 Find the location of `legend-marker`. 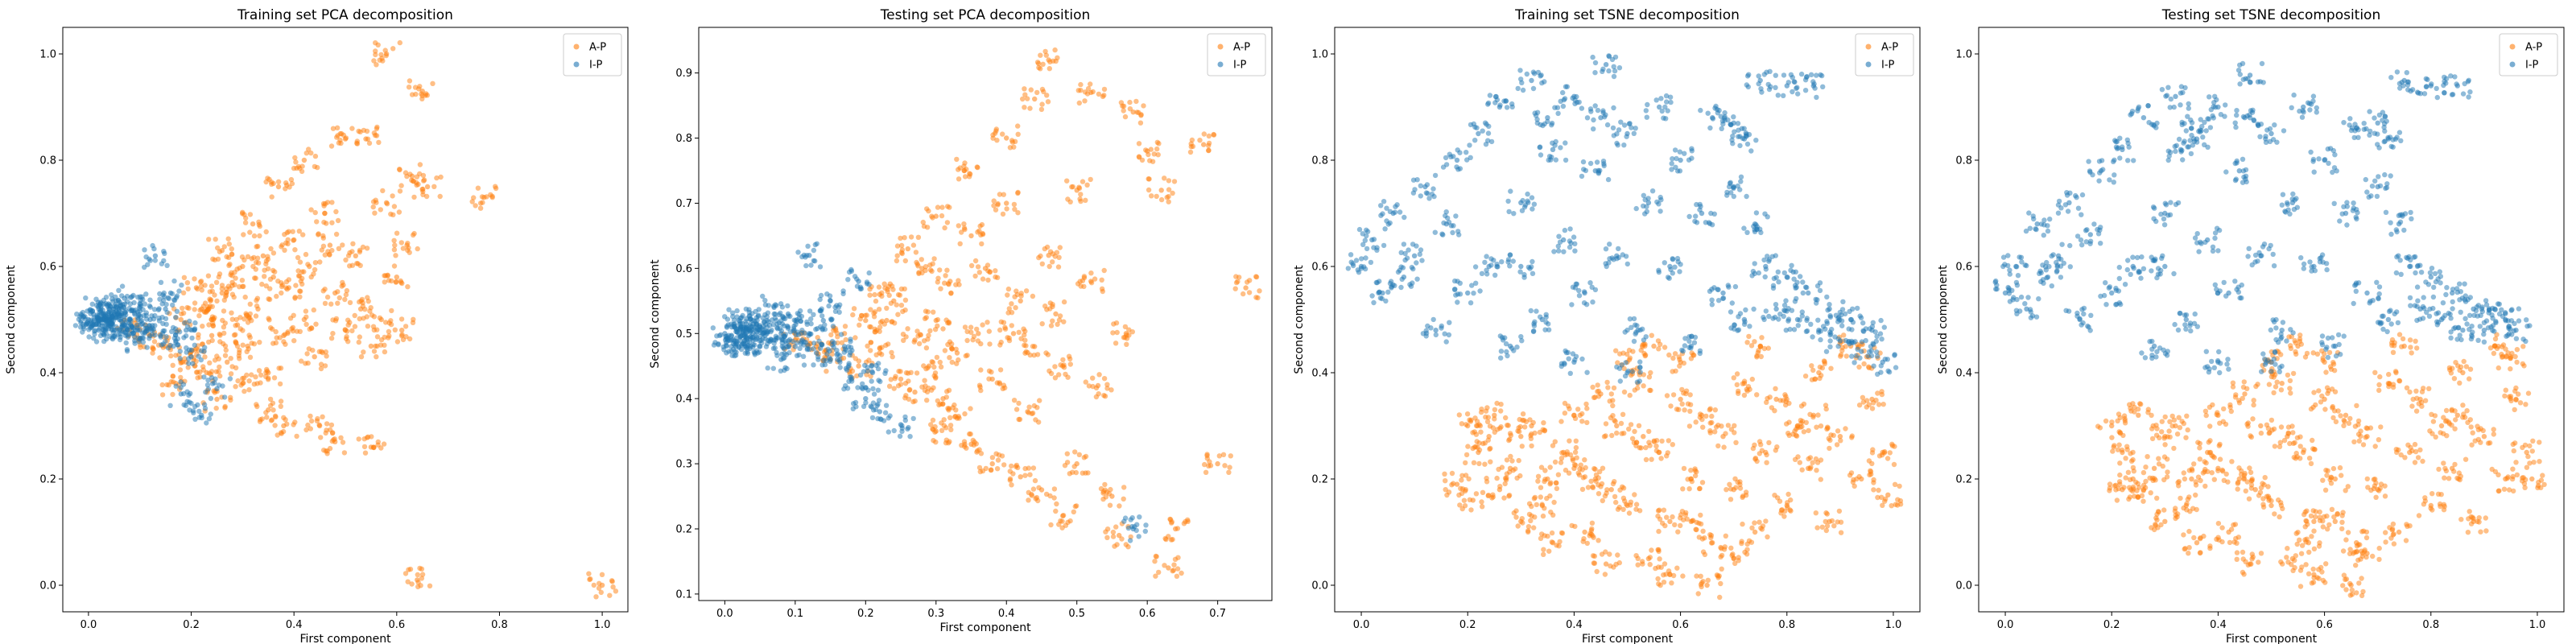

legend-marker is located at coordinates (1220, 64).